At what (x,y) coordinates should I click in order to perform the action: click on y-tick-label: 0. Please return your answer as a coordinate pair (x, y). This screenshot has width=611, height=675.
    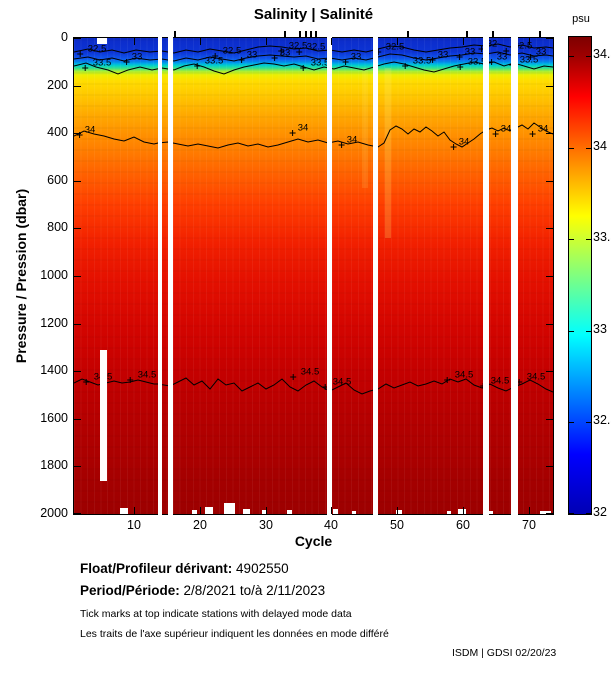
    Looking at the image, I should click on (64, 37).